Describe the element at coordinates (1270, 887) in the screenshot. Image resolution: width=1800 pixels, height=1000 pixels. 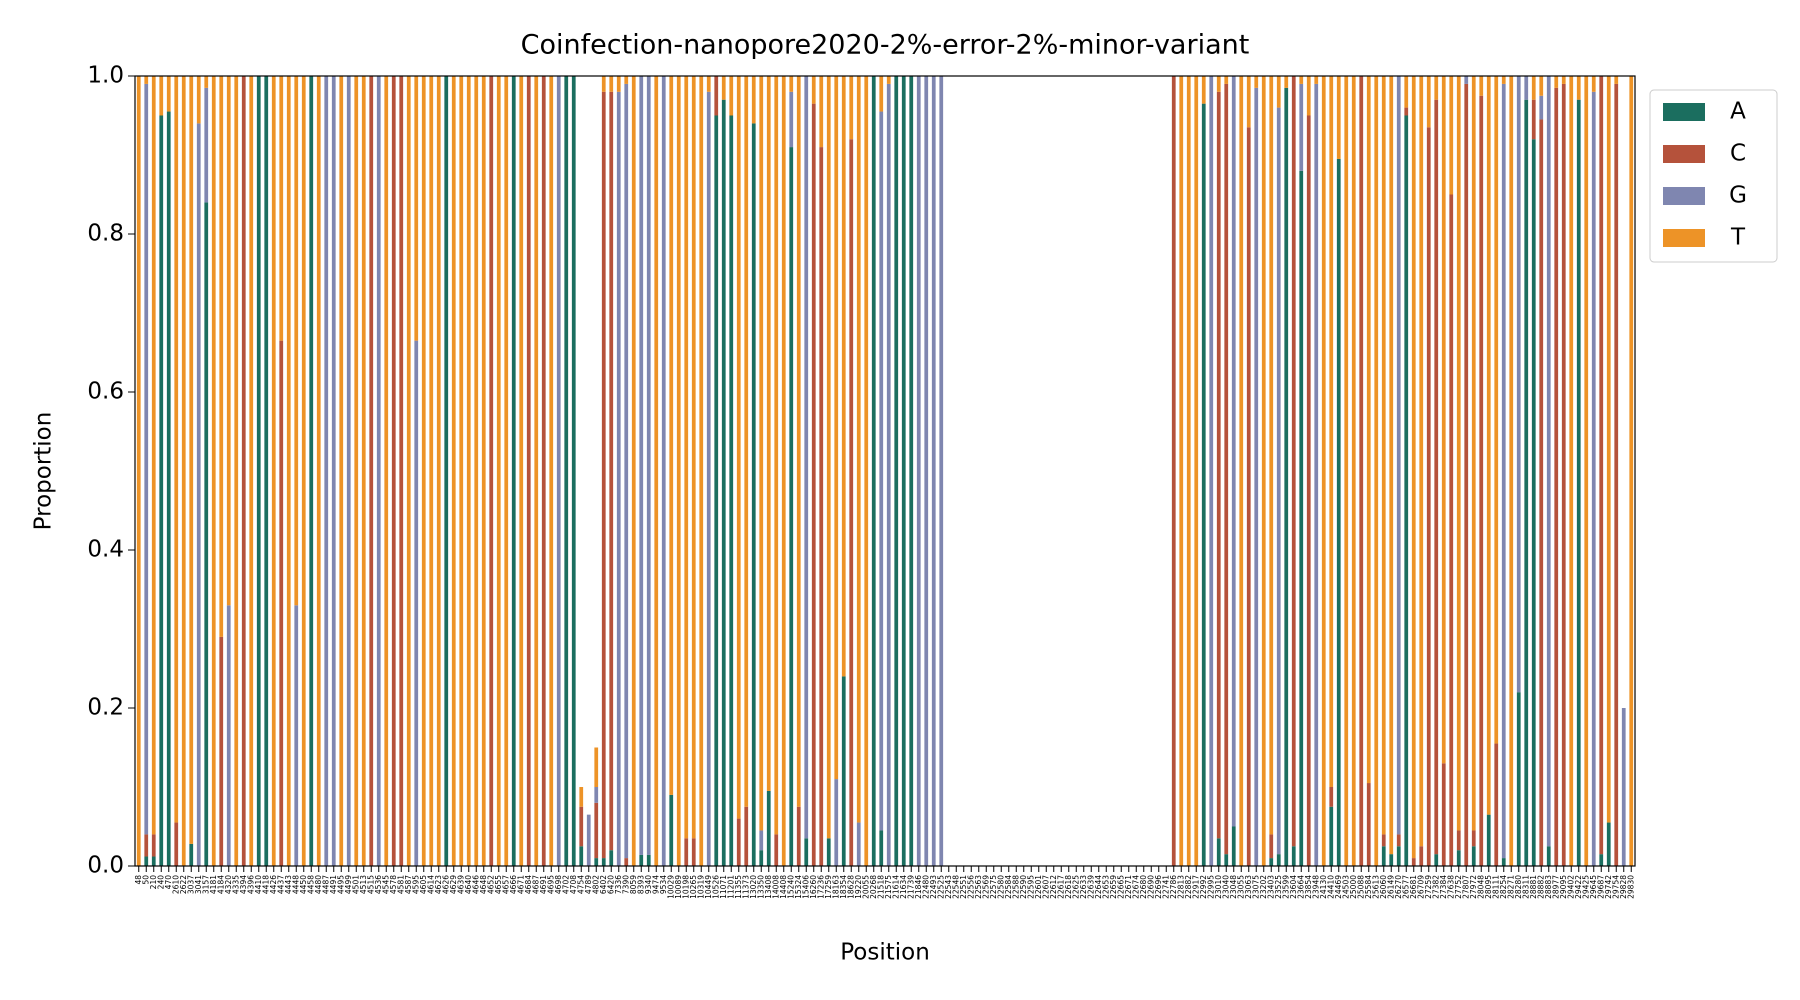
I see `x-tick-label: 23403` at that location.